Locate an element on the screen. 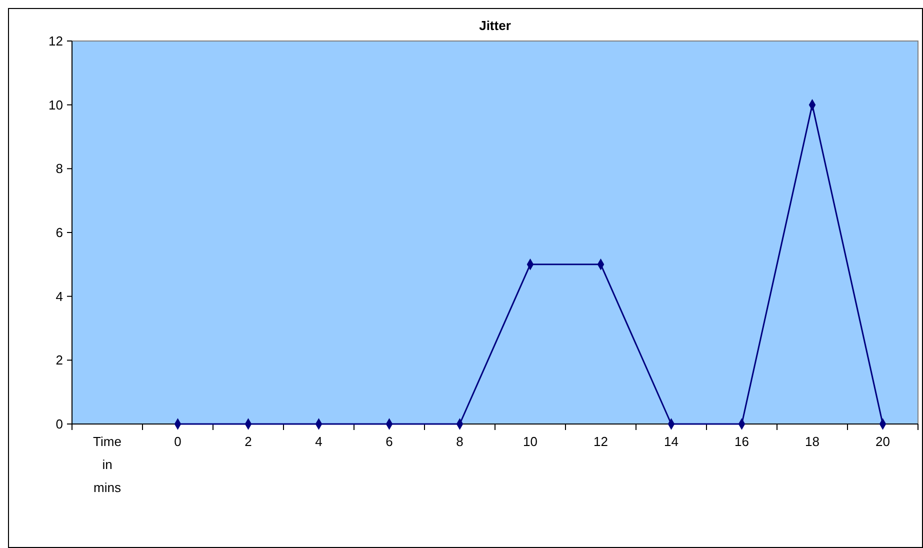  x-tick-label: Time in mins is located at coordinates (107, 464).